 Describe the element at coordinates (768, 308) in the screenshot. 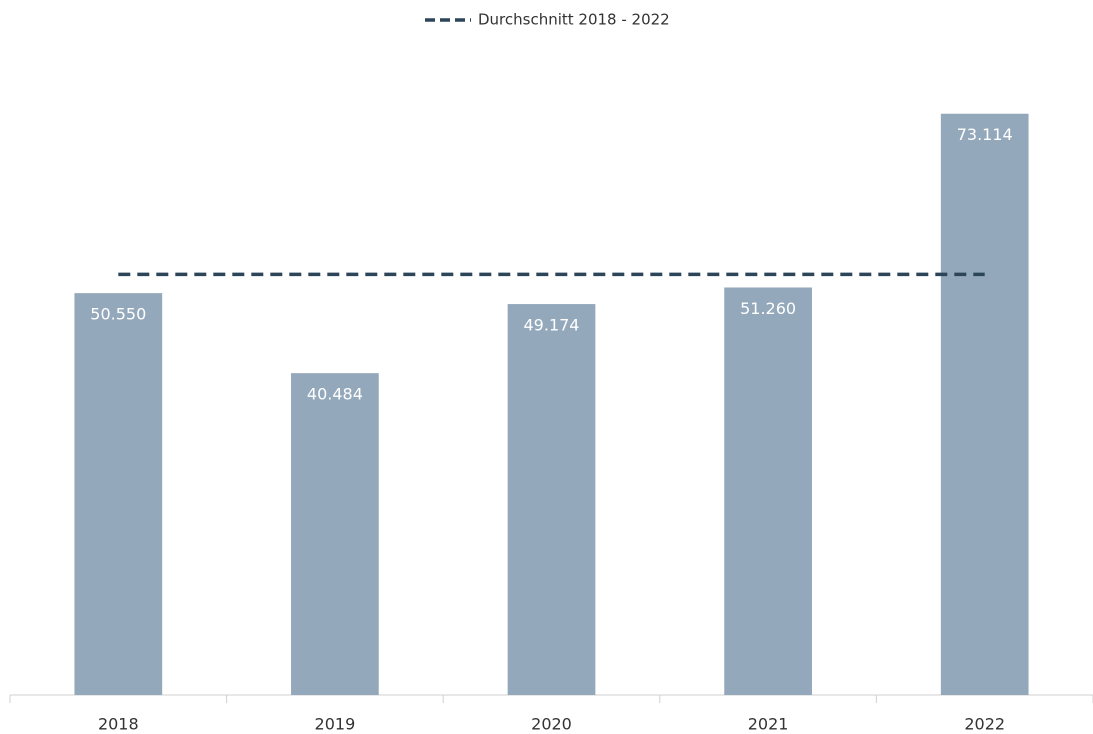

I see `value-label: 51.260` at that location.